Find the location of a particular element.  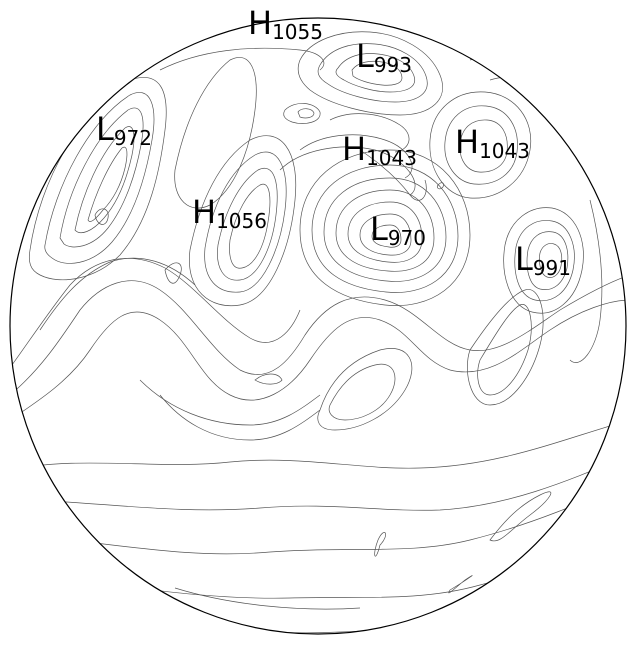

pressure-label-high: H1056 is located at coordinates (229, 213).